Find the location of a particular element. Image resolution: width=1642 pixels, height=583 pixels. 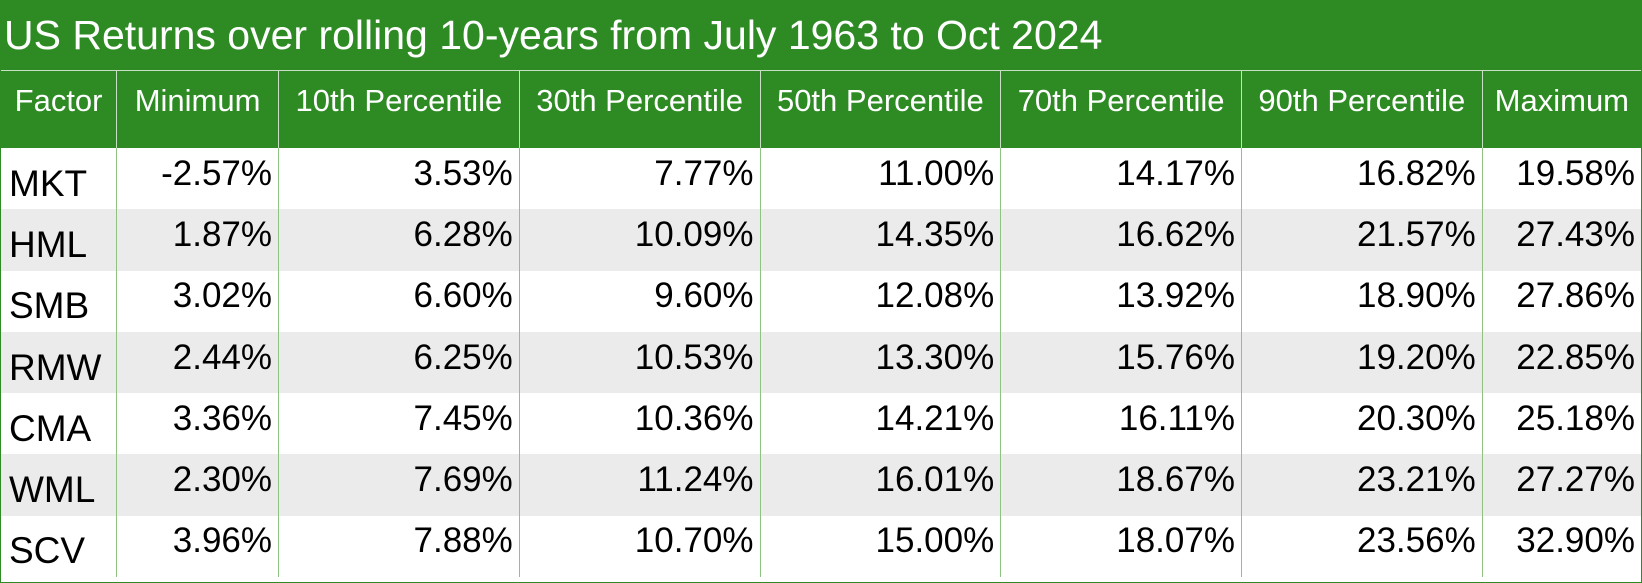

value-cell: 3.96% is located at coordinates (197, 546).